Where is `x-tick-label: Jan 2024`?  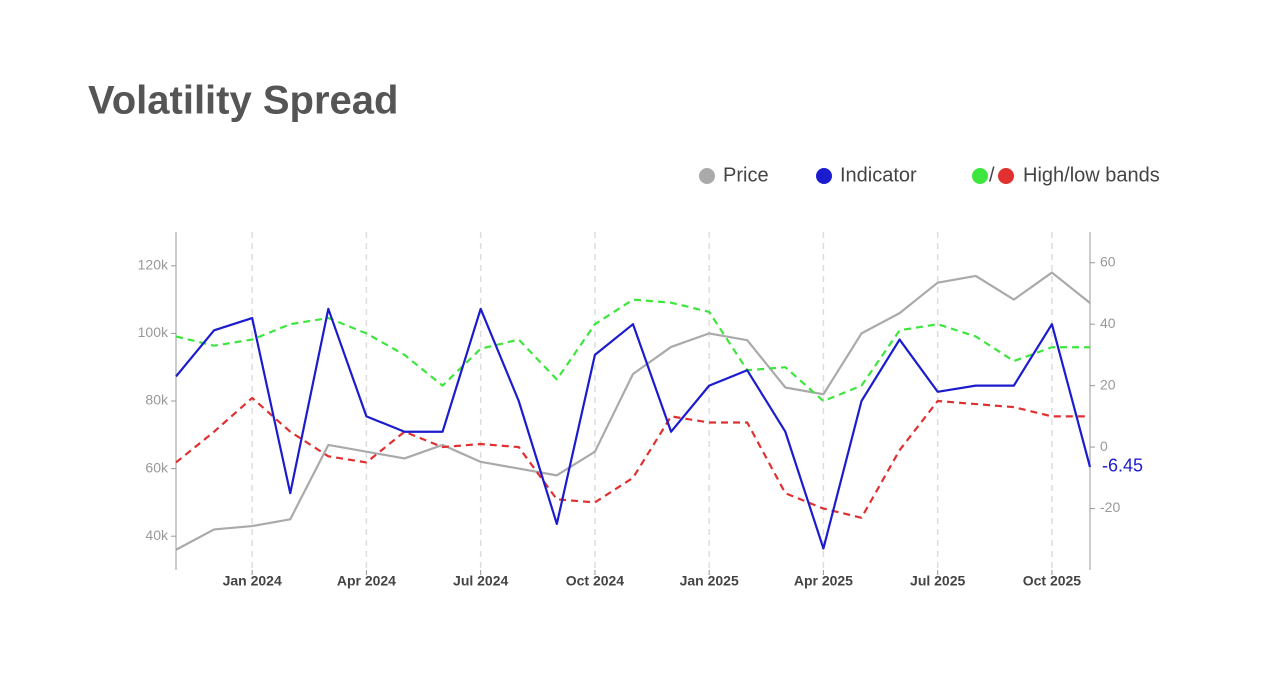
x-tick-label: Jan 2024 is located at coordinates (252, 581).